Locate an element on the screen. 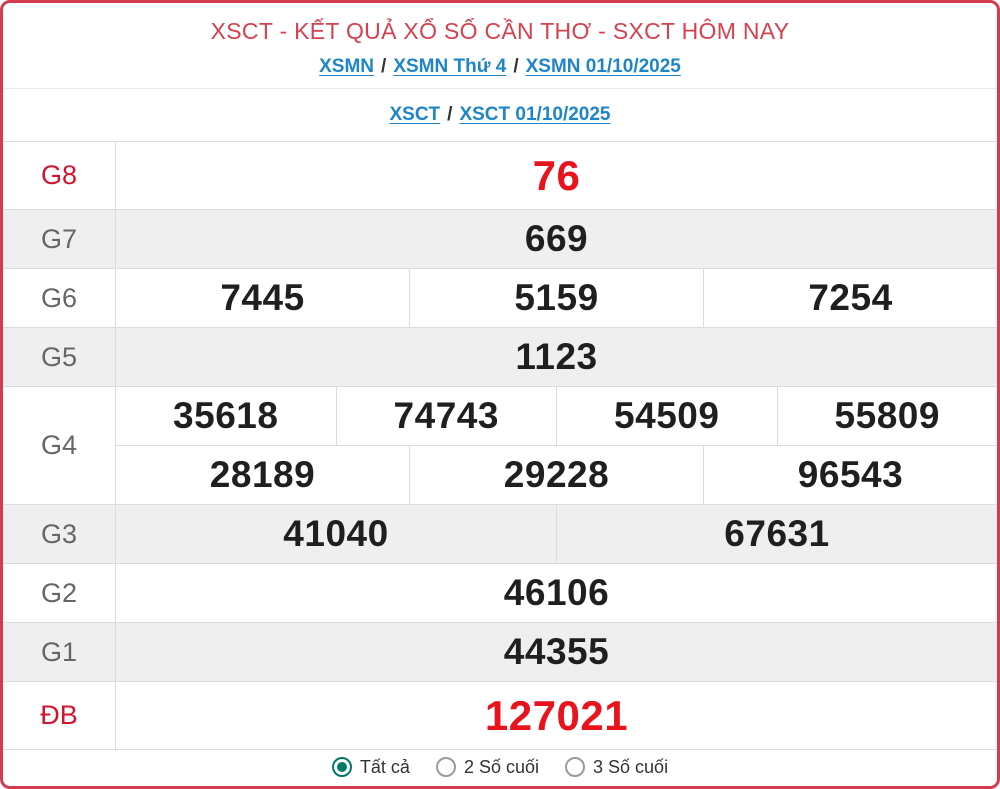 The image size is (1000, 789). prize-row-G4: G4 35618 74743 54509 55809 28189 29228 96543 is located at coordinates (500, 446).